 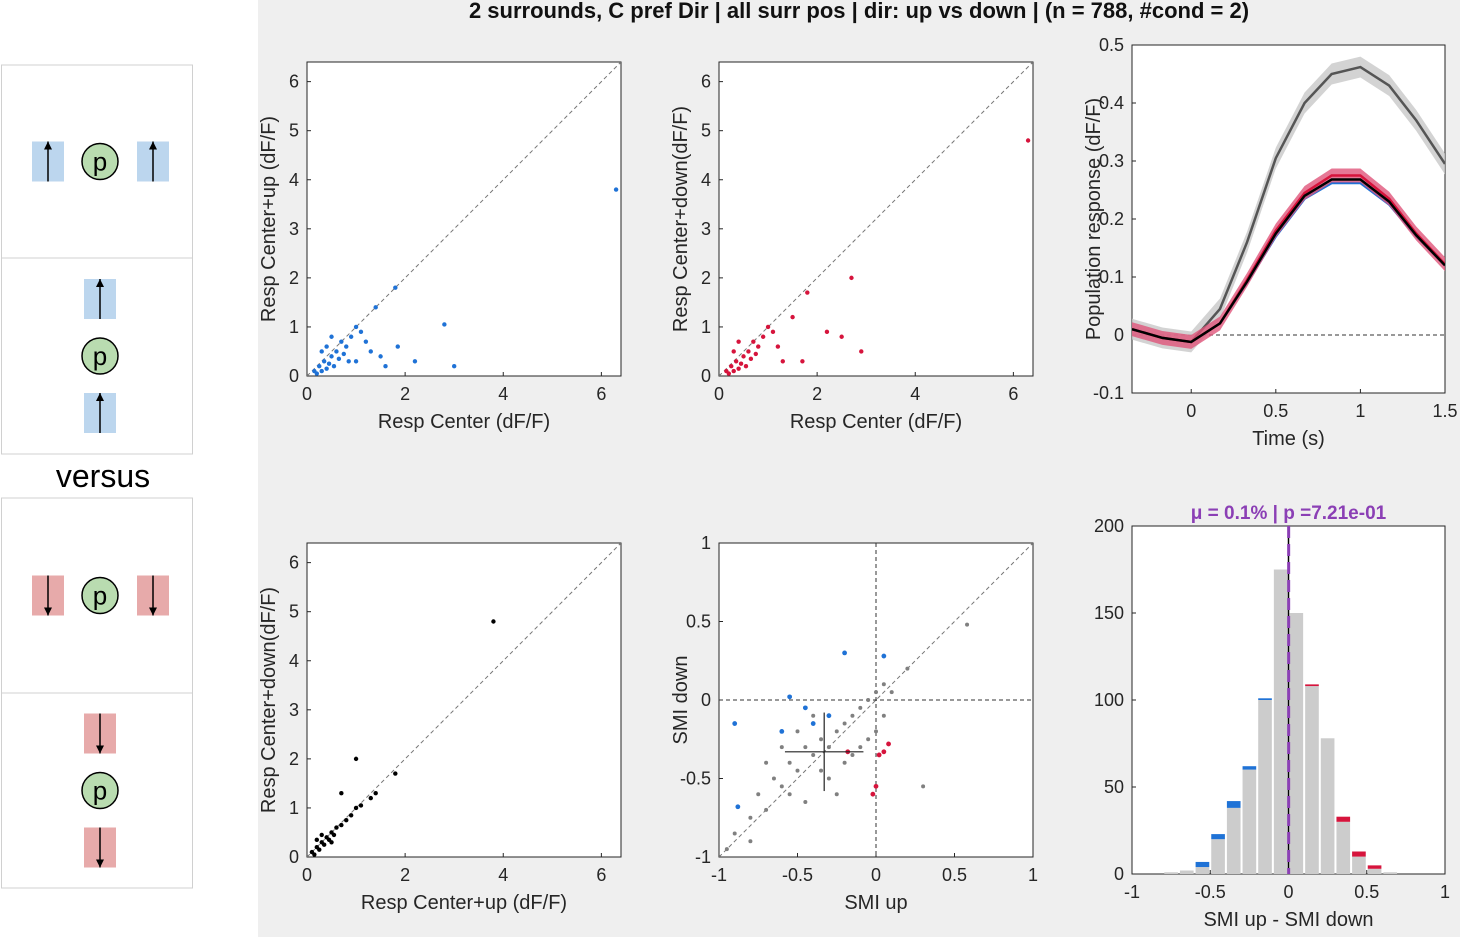 I want to click on blue-point, so click(x=813, y=723).